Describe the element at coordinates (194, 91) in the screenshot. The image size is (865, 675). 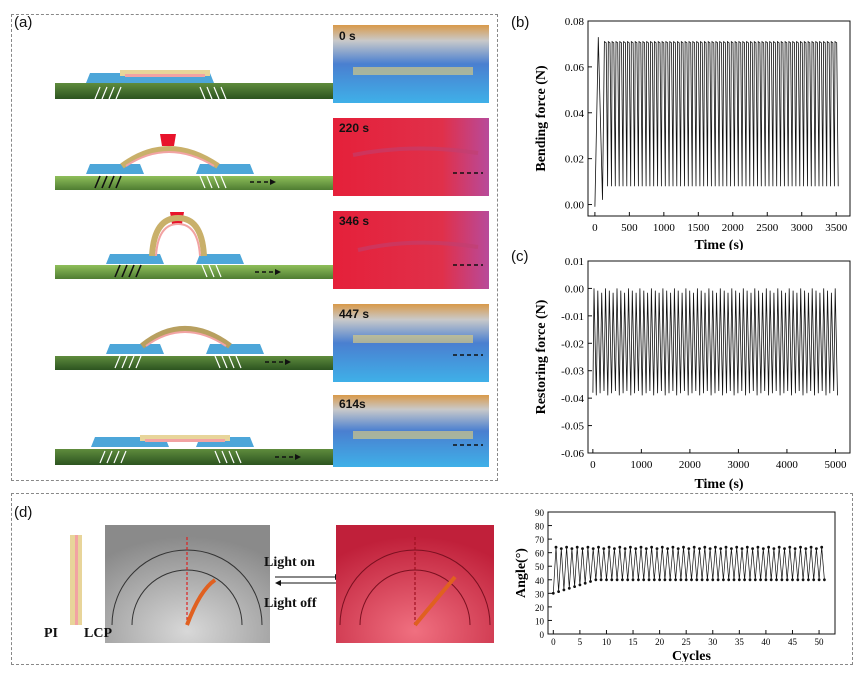
I see `substrate` at that location.